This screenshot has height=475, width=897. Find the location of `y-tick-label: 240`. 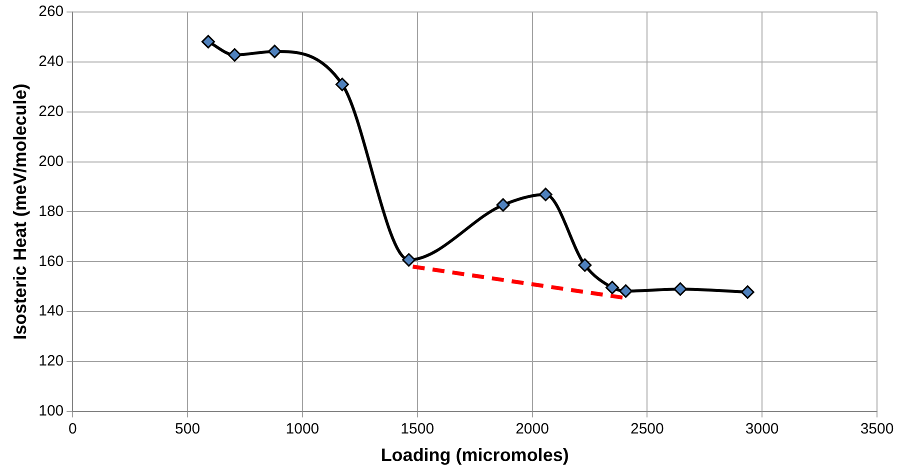

y-tick-label: 240 is located at coordinates (51, 61).